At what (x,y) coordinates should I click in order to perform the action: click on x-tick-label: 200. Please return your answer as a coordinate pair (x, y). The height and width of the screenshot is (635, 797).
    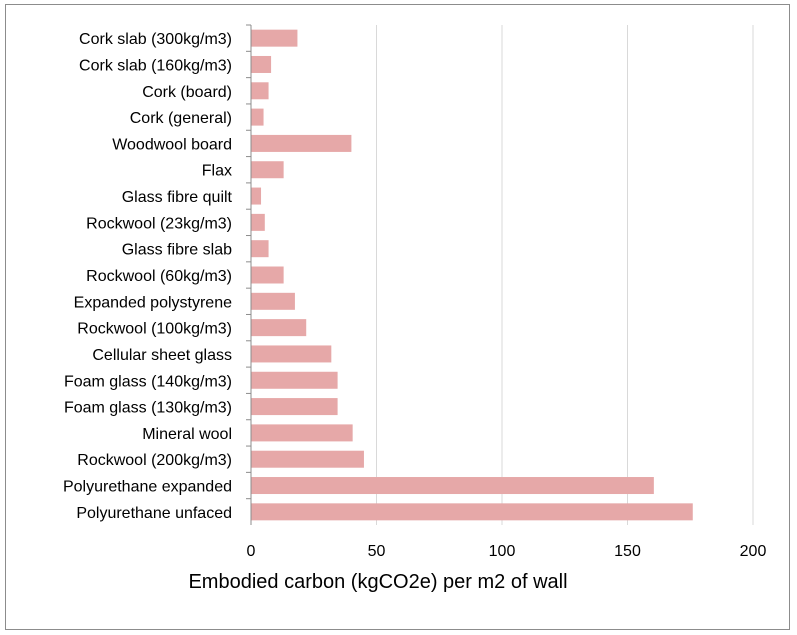
    Looking at the image, I should click on (753, 551).